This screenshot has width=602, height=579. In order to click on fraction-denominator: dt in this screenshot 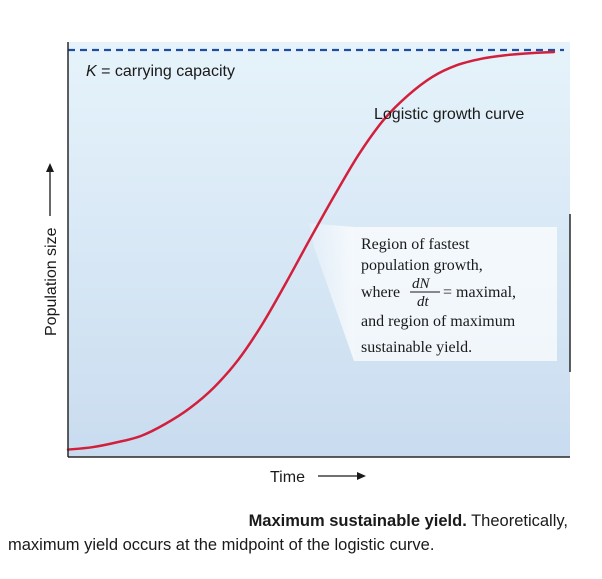, I will do `click(423, 302)`.